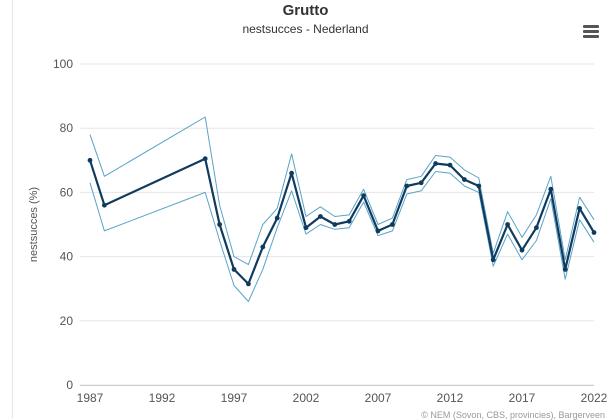 The image size is (611, 420). Describe the element at coordinates (67, 192) in the screenshot. I see `y-tick-label: 60` at that location.